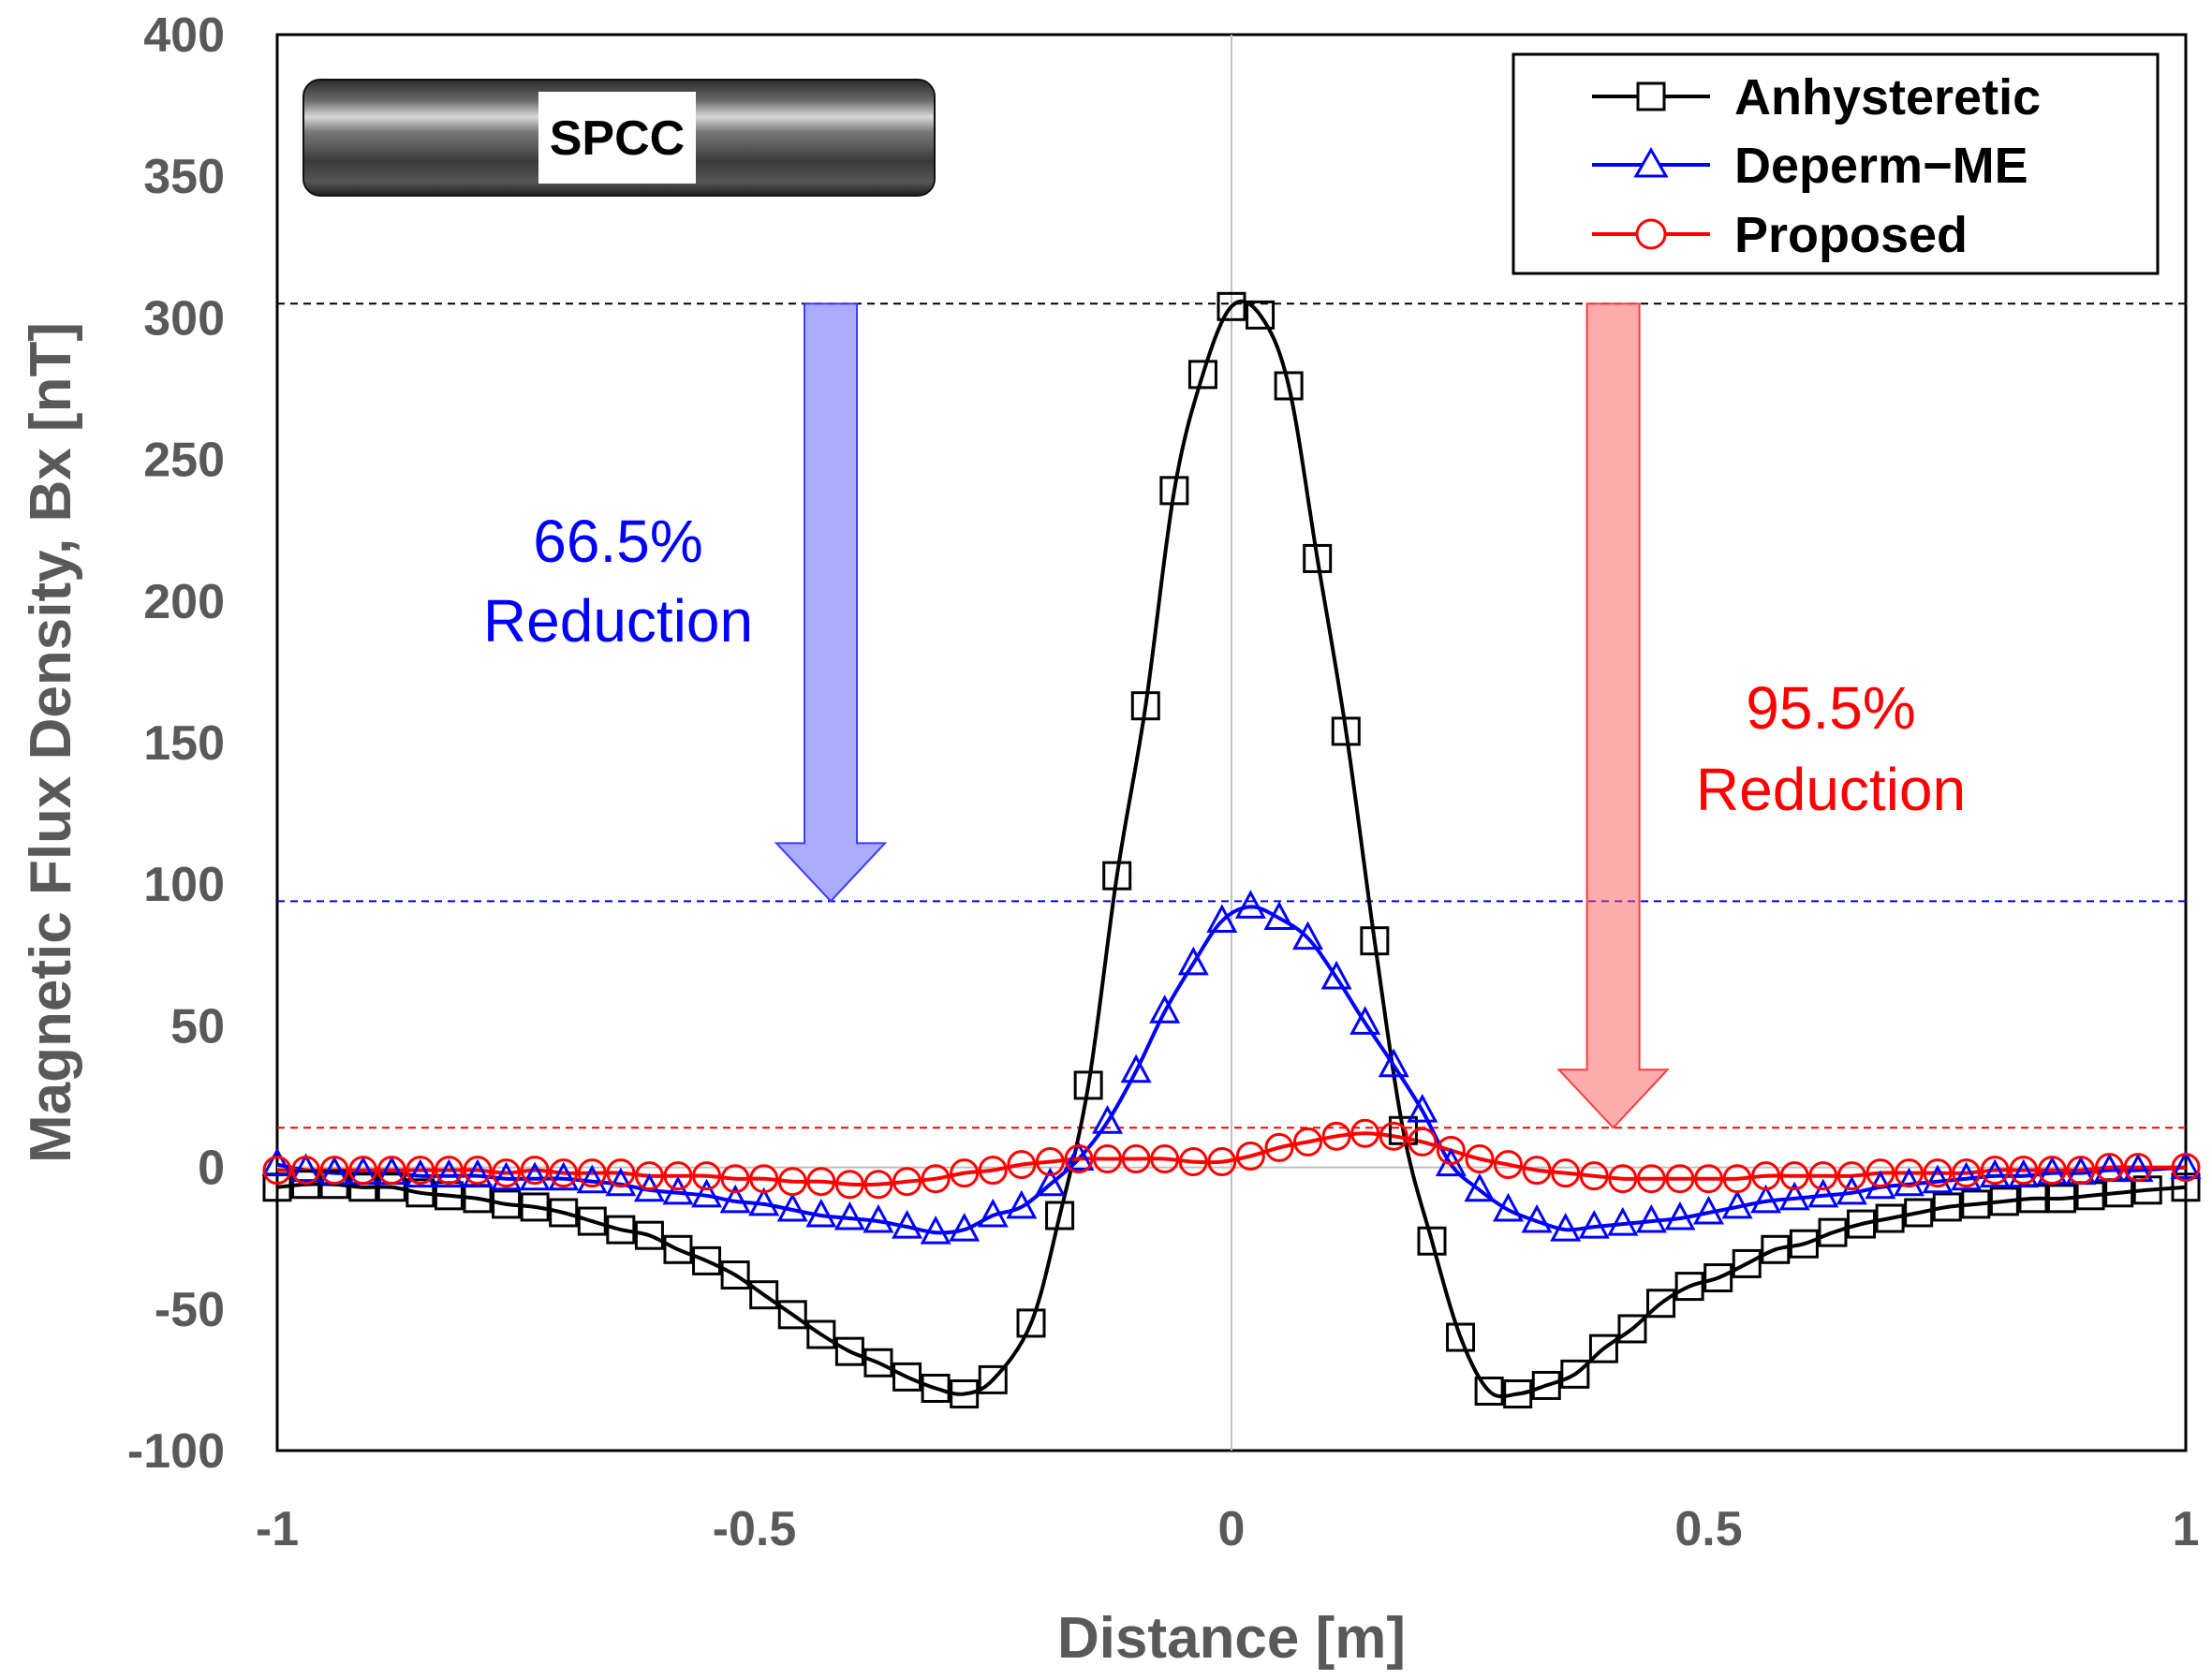  I want to click on y-tick-label-3: 250, so click(184, 461).